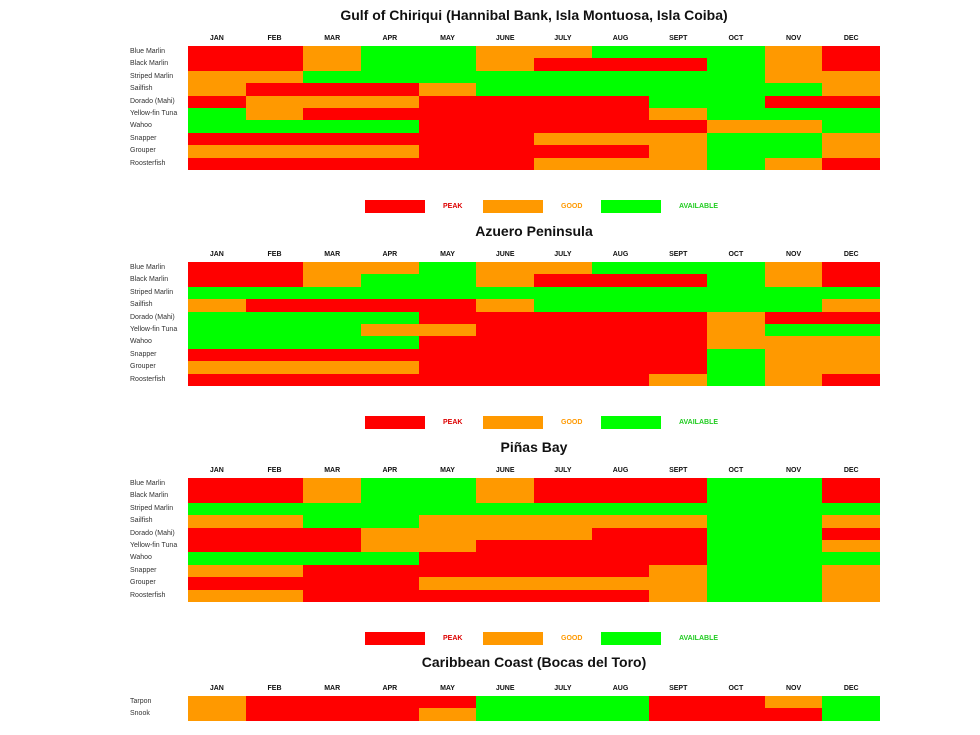  I want to click on legend-label: PEAK, so click(453, 638).